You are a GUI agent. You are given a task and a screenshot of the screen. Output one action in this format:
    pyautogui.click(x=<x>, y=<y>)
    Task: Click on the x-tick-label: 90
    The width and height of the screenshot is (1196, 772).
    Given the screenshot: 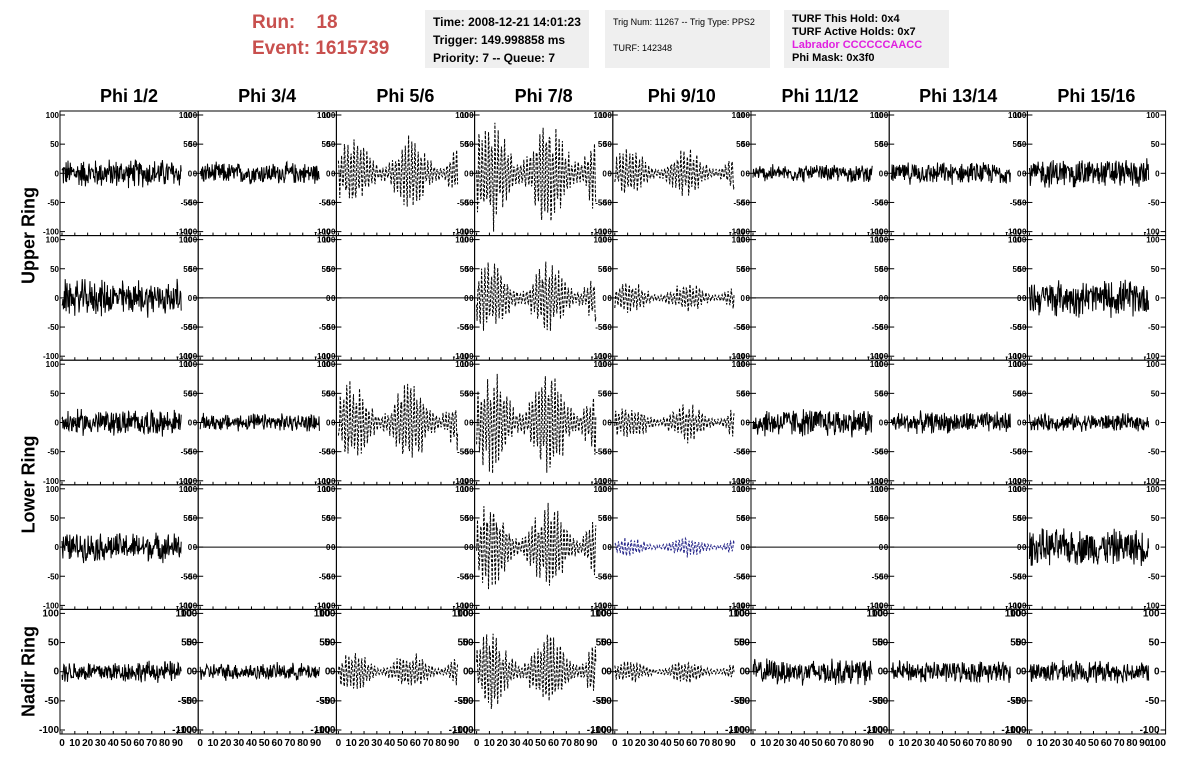 What is the action you would take?
    pyautogui.click(x=454, y=743)
    